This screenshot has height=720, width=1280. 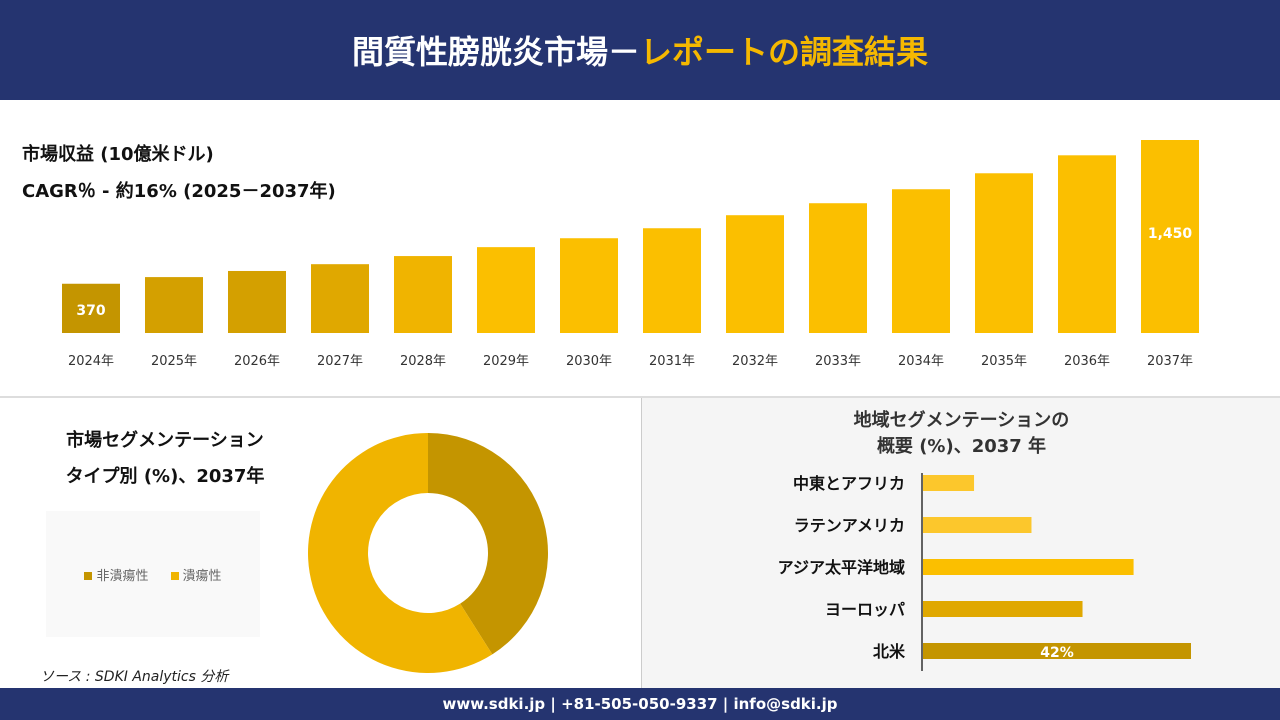 I want to click on section-divider, so click(x=640, y=397).